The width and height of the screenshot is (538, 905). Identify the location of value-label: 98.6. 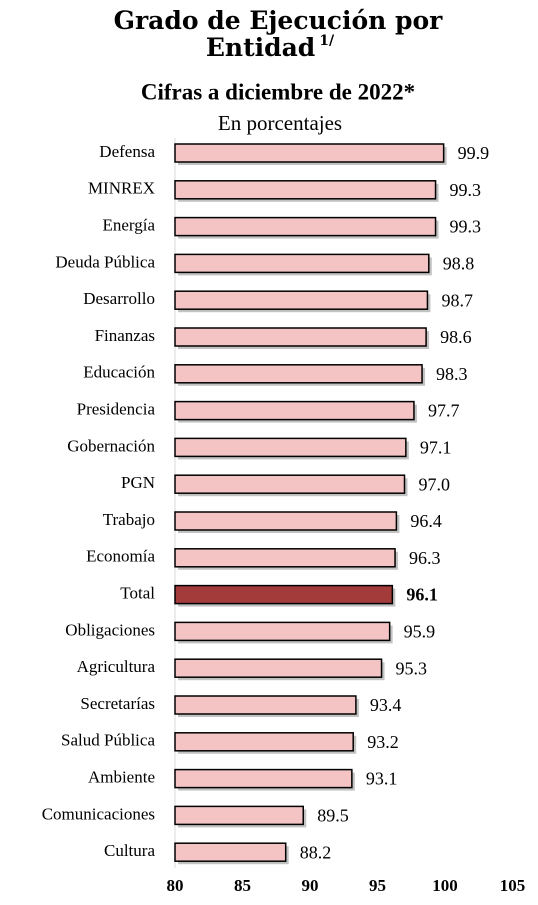
(456, 337).